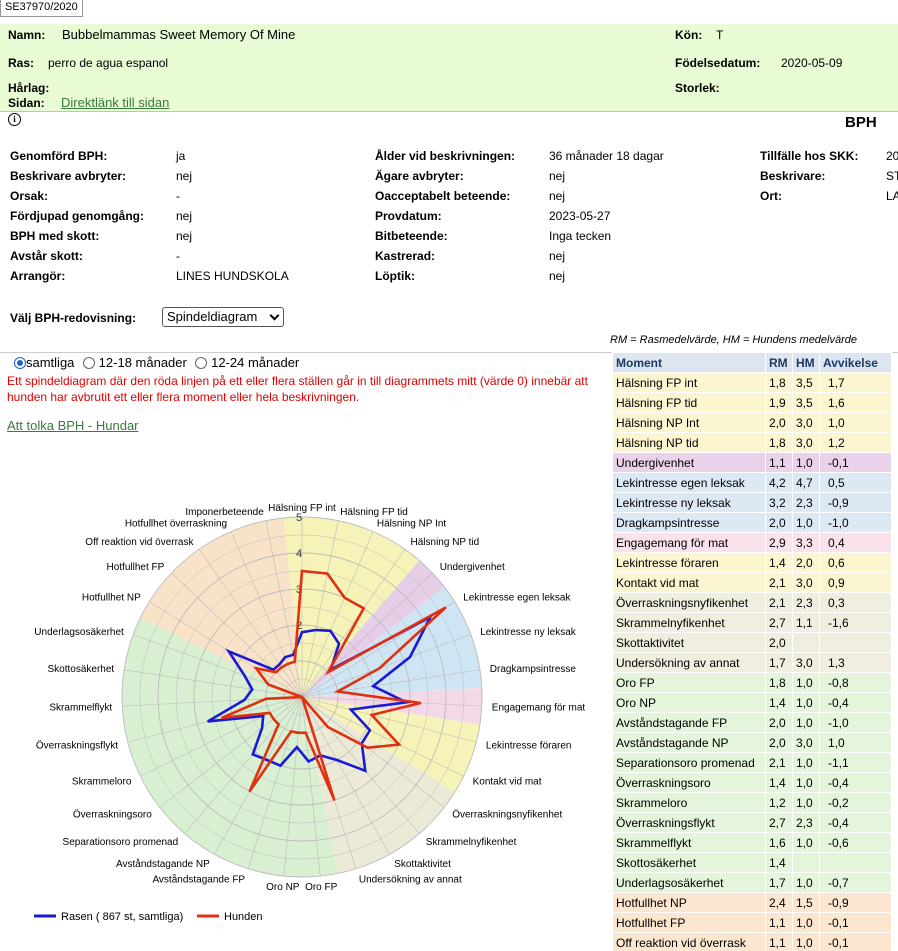  Describe the element at coordinates (73, 425) in the screenshot. I see `help-link: Att tolka BPH - Hundar` at that location.